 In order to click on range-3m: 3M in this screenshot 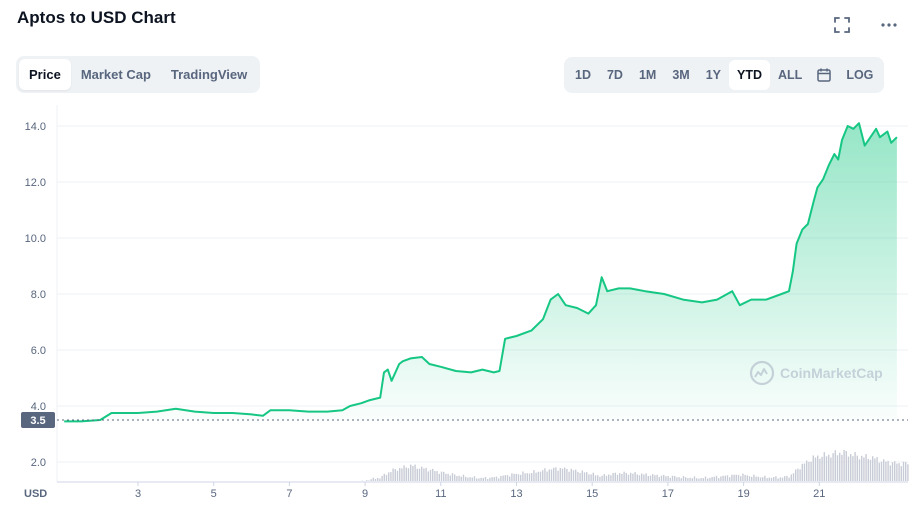, I will do `click(681, 75)`.